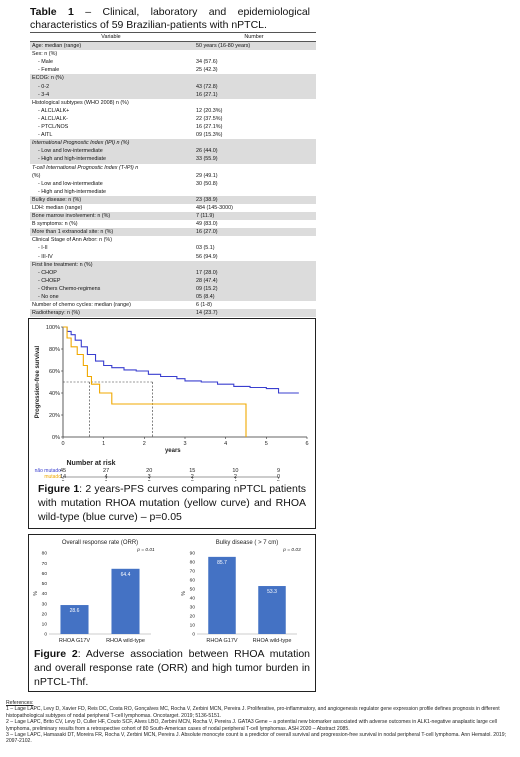 The width and height of the screenshot is (520, 757). Describe the element at coordinates (173, 224) in the screenshot. I see `table-row: B symptoms: n (%) 49 (83.0)` at that location.